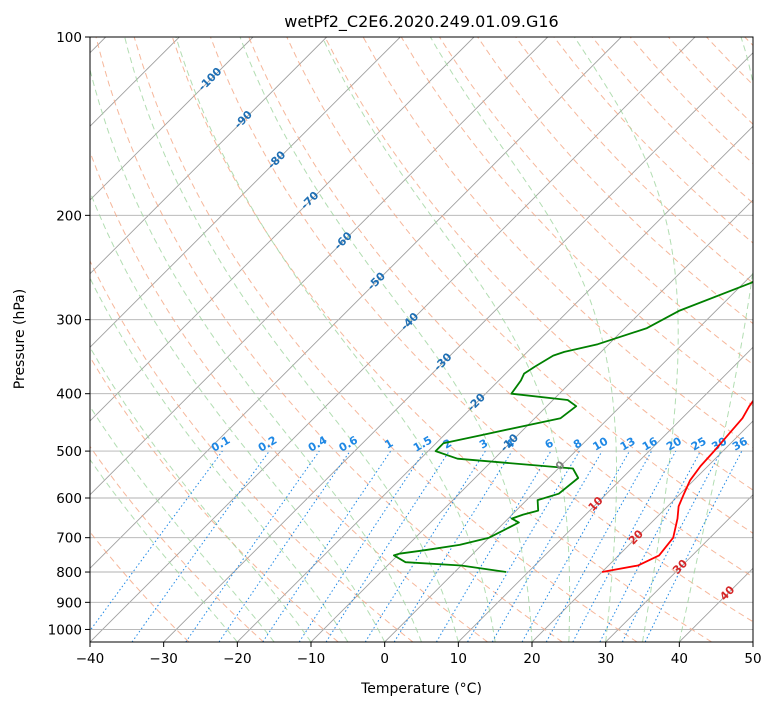  I want to click on y-tick-label: 200, so click(69, 216).